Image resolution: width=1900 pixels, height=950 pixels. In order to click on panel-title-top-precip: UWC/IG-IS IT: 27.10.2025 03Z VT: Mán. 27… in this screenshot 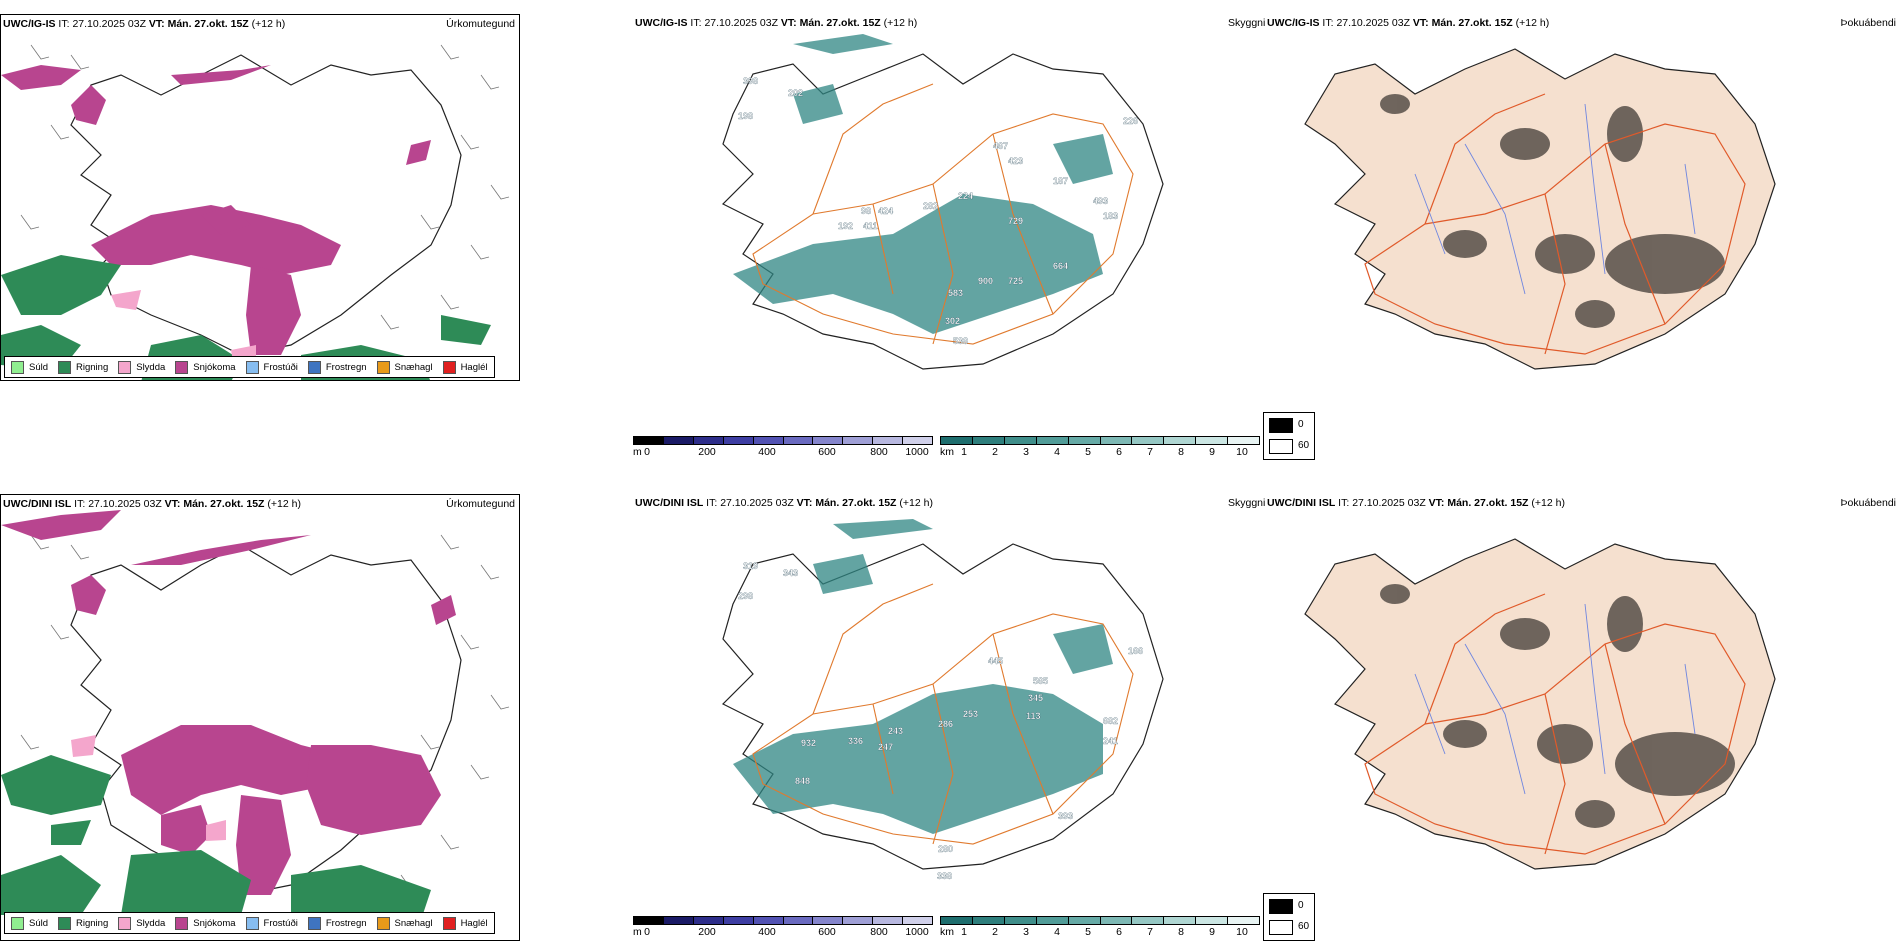, I will do `click(144, 24)`.